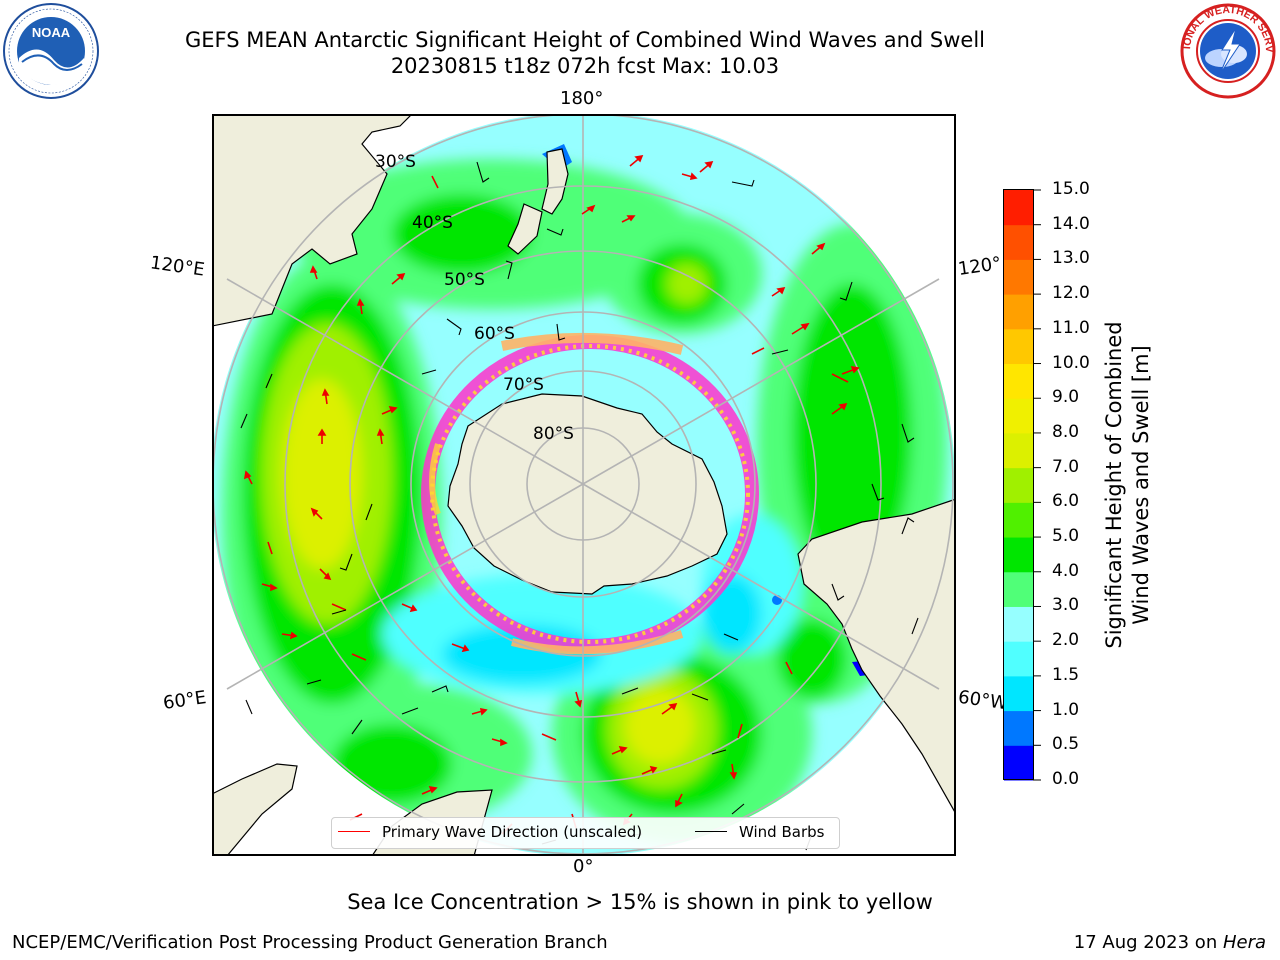 This screenshot has width=1280, height=960. I want to click on colorbar-tick-label: 14.0, so click(1071, 223).